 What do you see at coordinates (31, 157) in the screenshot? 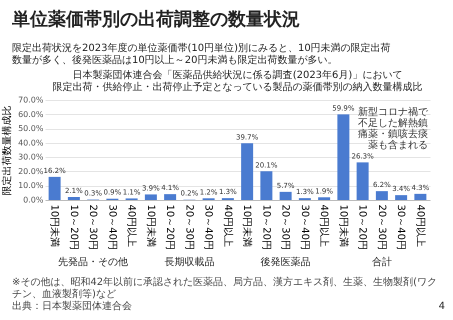
I see `y-tick-label: 30.0%` at bounding box center [31, 157].